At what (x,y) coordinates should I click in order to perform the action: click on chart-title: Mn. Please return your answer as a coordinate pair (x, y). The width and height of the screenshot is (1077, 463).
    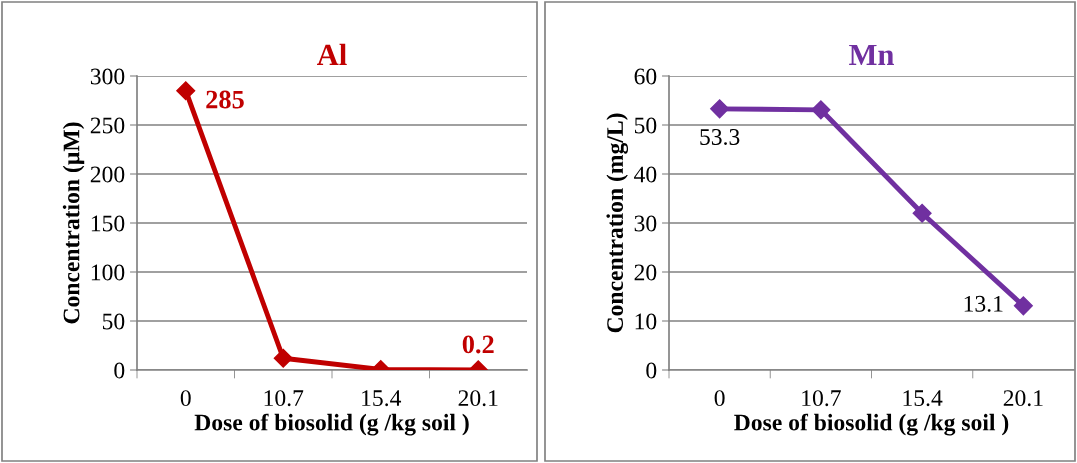
    Looking at the image, I should click on (871, 54).